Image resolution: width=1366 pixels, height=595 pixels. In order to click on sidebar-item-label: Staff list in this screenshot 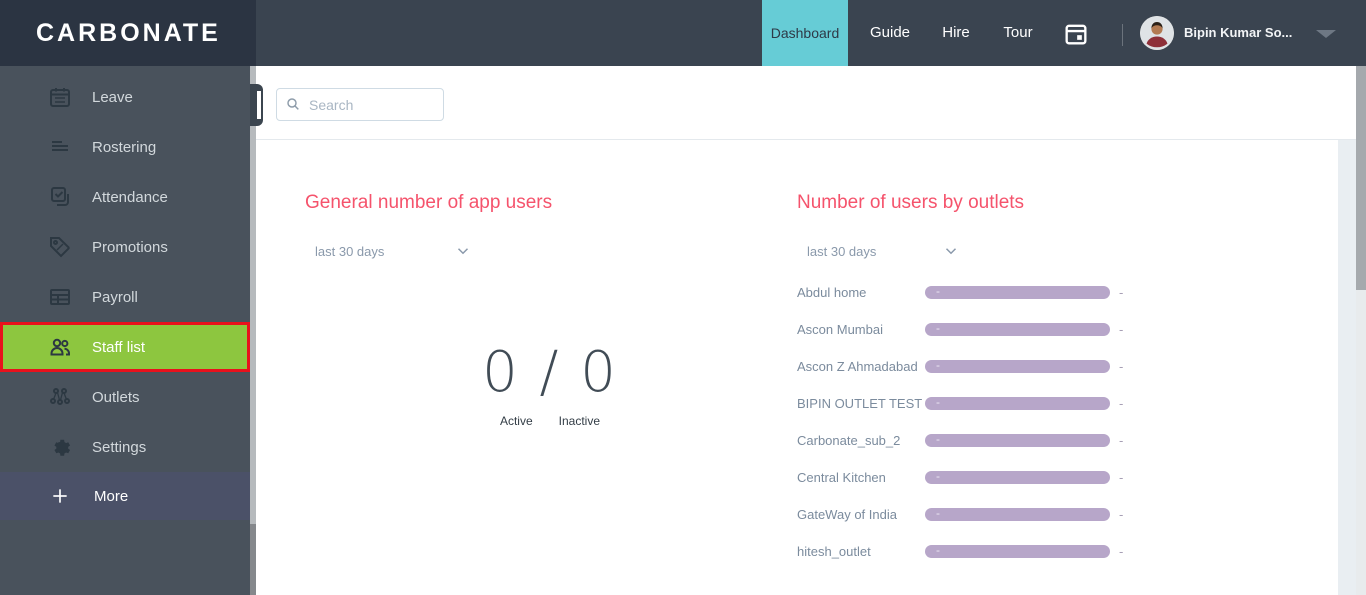, I will do `click(119, 347)`.